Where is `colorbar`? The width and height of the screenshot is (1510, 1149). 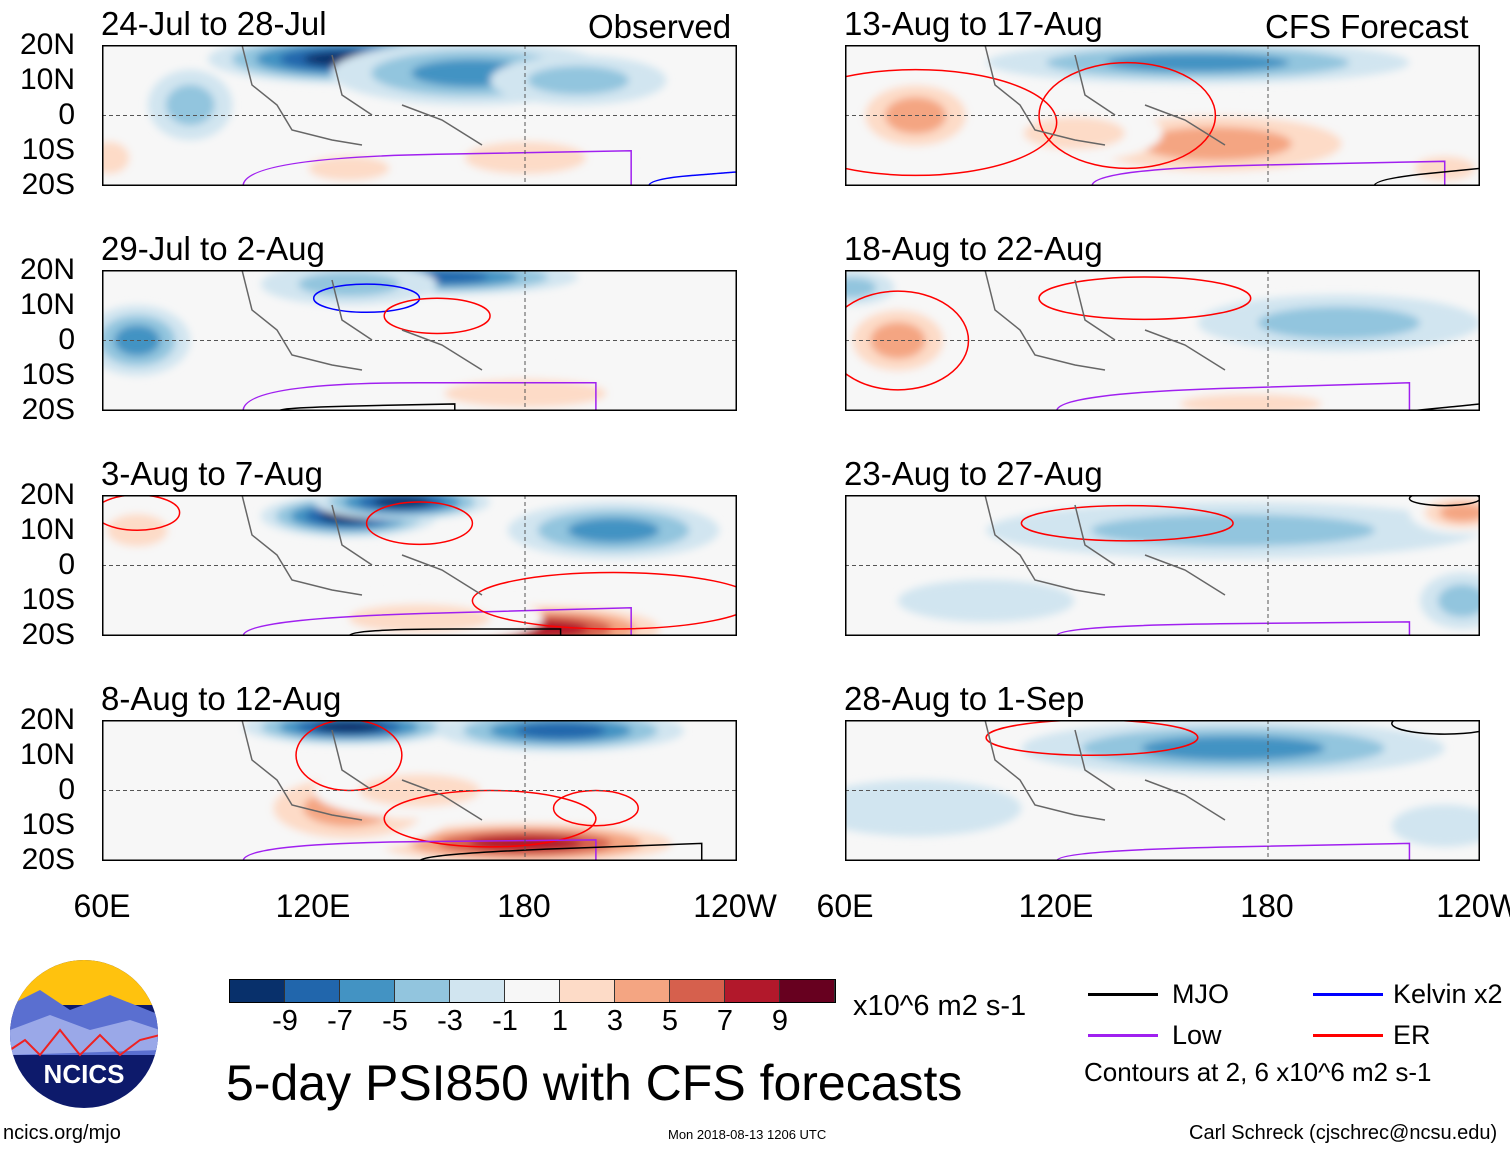
colorbar is located at coordinates (532, 991).